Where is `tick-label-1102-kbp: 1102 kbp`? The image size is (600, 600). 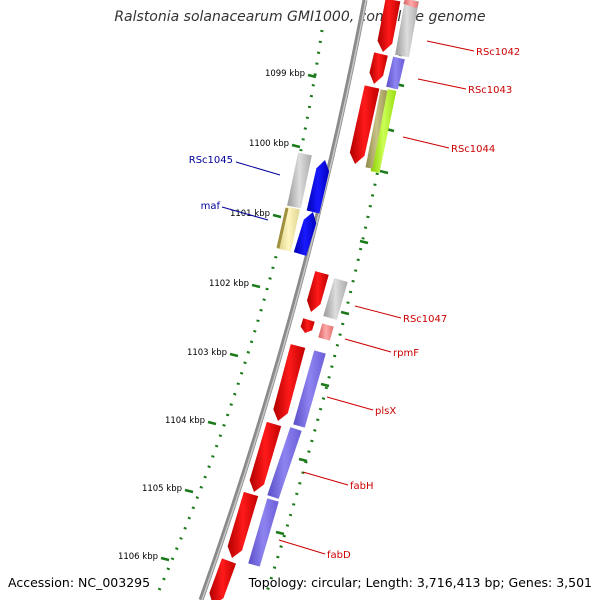 tick-label-1102-kbp: 1102 kbp is located at coordinates (229, 284).